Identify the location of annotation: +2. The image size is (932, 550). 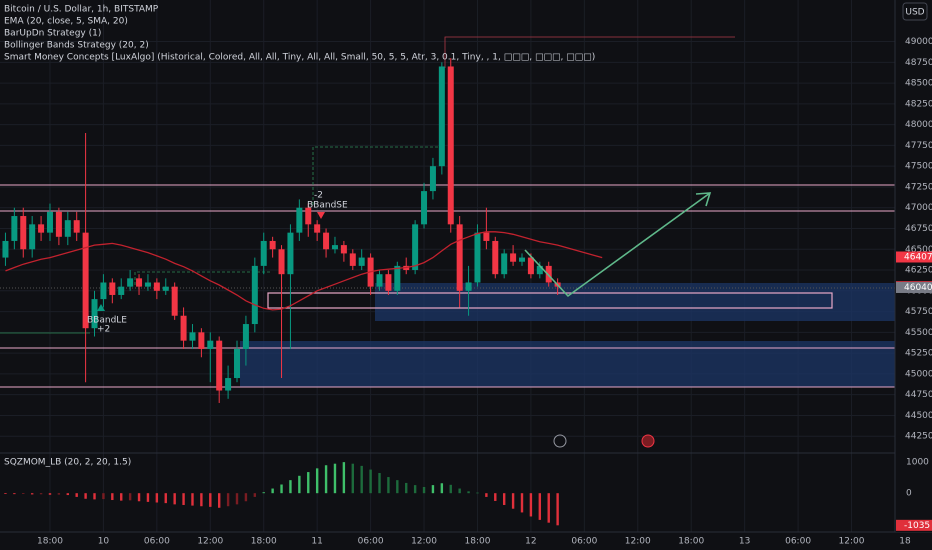
(103, 330).